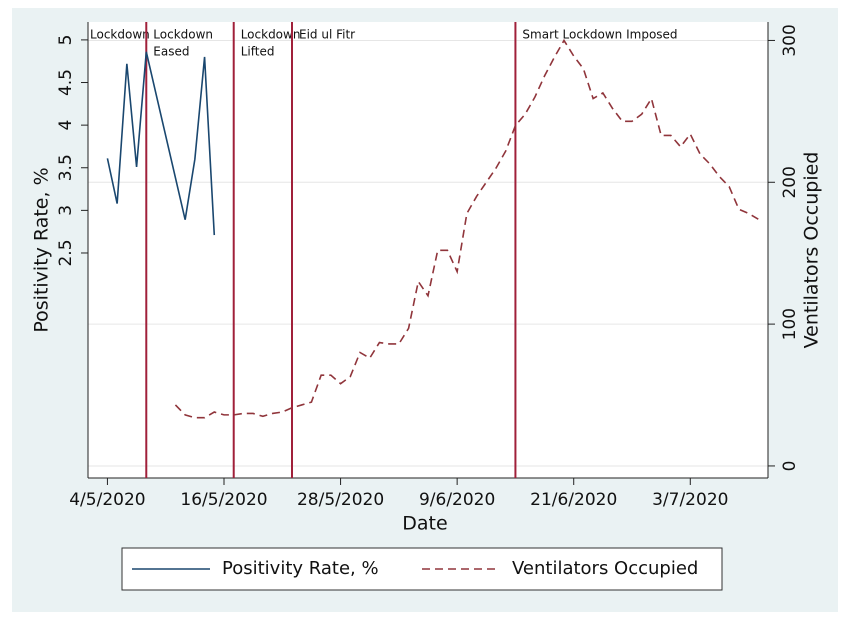  Describe the element at coordinates (424, 524) in the screenshot. I see `x-axis-title: Date` at that location.